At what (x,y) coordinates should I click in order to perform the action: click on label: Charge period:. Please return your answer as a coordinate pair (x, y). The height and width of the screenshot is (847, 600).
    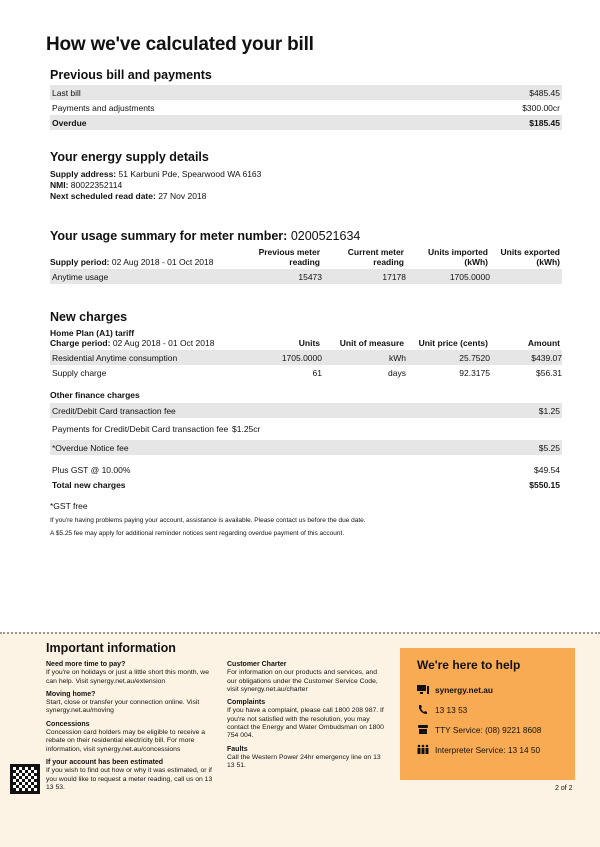
    Looking at the image, I should click on (80, 343).